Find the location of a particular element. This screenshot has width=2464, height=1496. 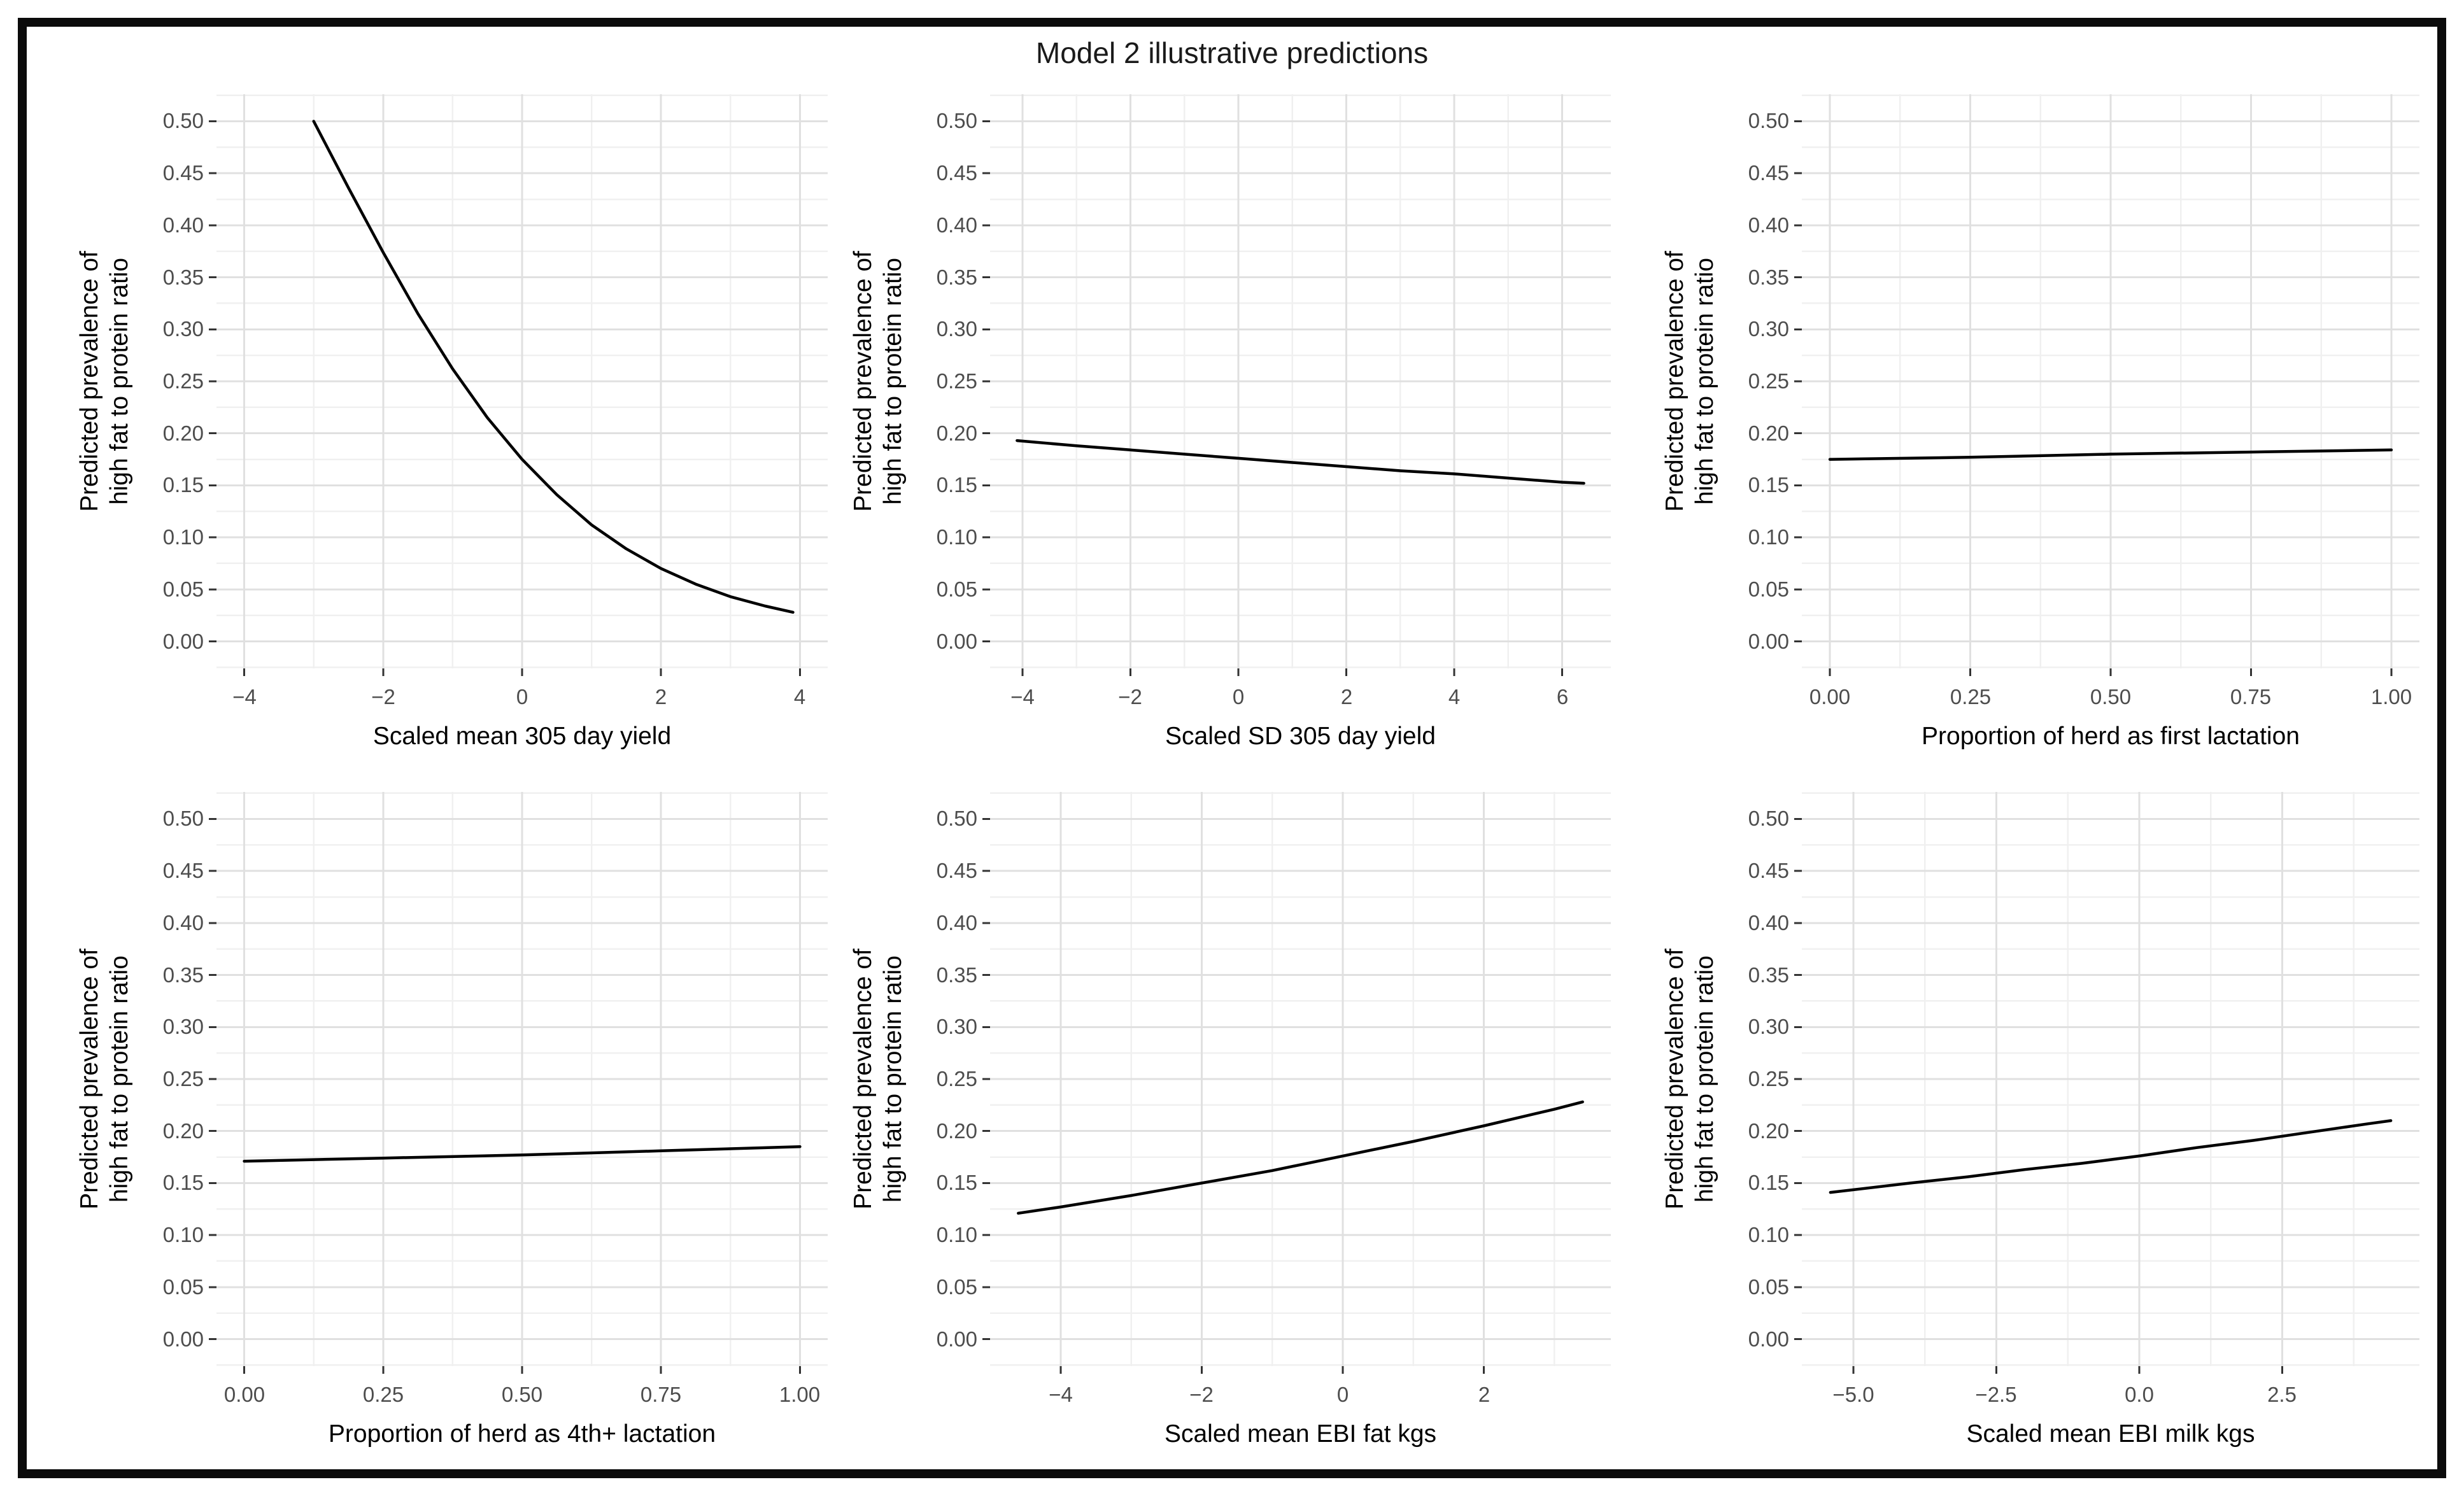

x-tick-label: 1.00 is located at coordinates (800, 1395).